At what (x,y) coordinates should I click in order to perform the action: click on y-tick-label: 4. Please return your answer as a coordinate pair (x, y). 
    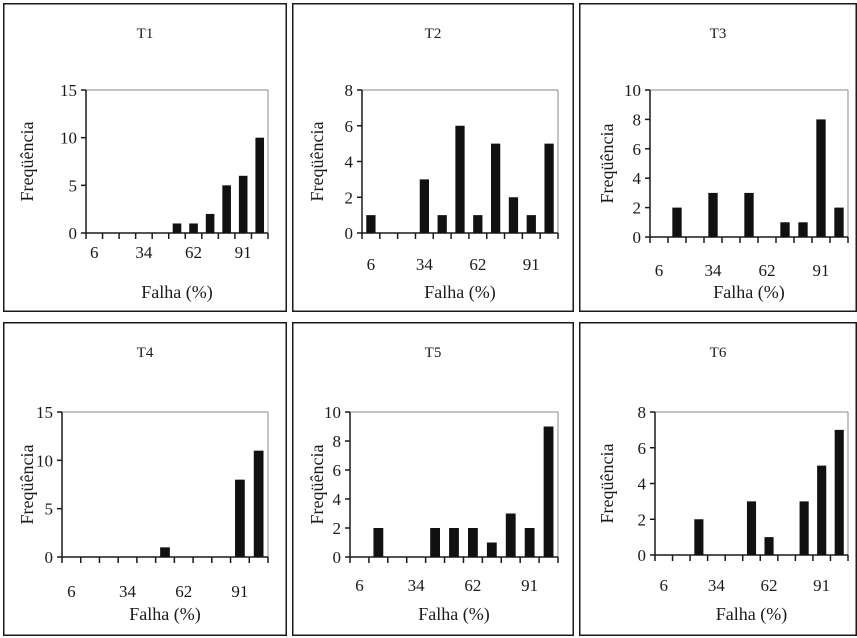
    Looking at the image, I should click on (349, 162).